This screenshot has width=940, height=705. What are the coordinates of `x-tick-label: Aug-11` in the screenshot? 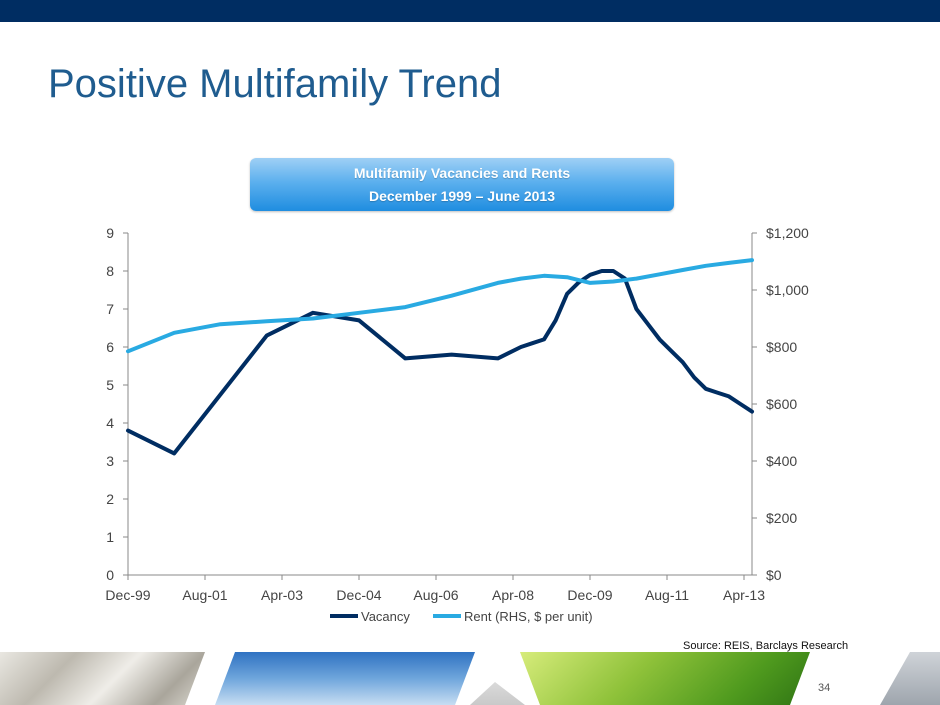 It's located at (667, 595).